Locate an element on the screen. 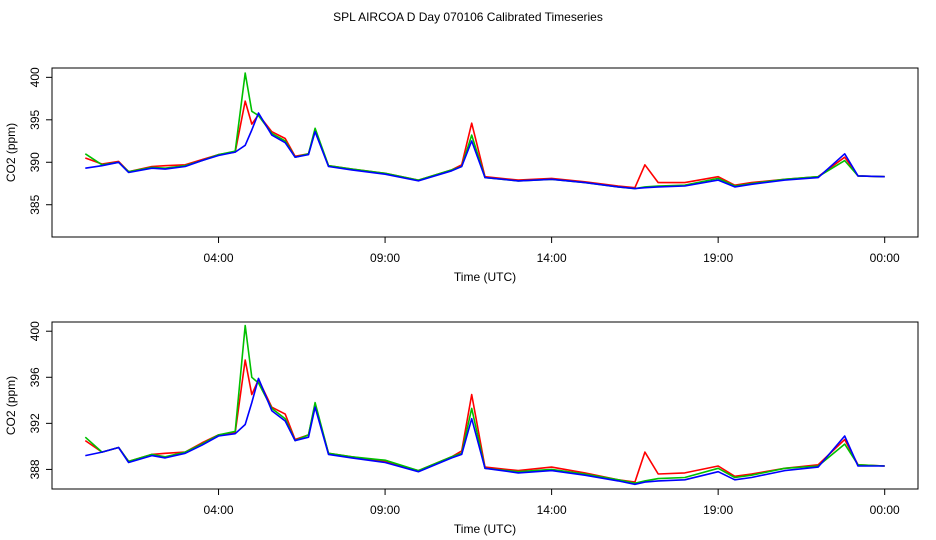 Image resolution: width=936 pixels, height=540 pixels. y-tick-label: 395 is located at coordinates (35, 119).